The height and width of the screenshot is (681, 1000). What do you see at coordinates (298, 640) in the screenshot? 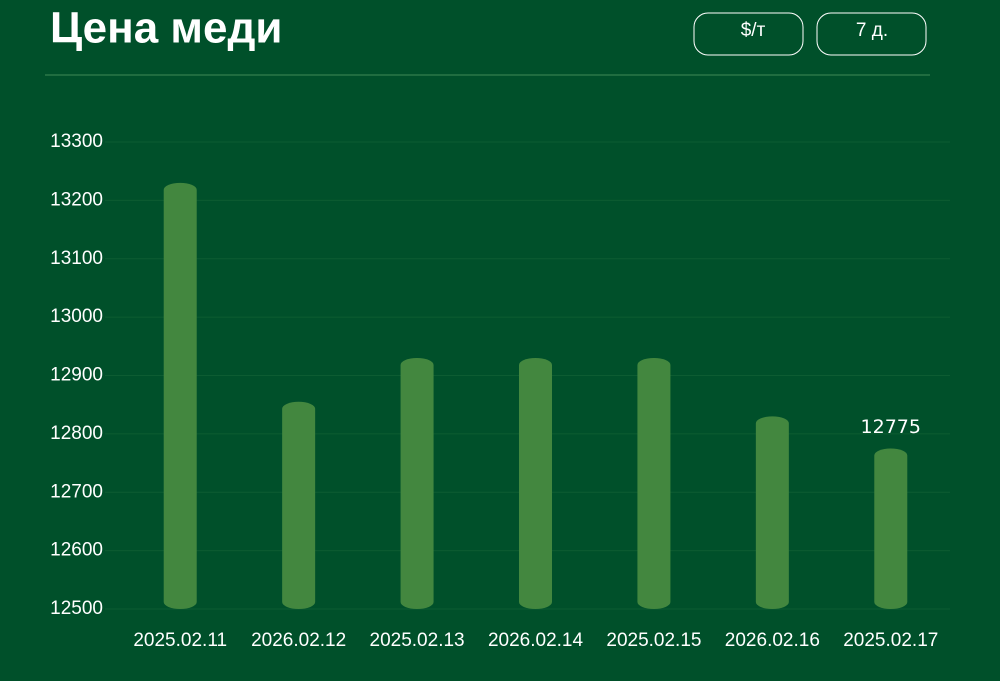
I see `x-tick-label: 2026.02.12` at bounding box center [298, 640].